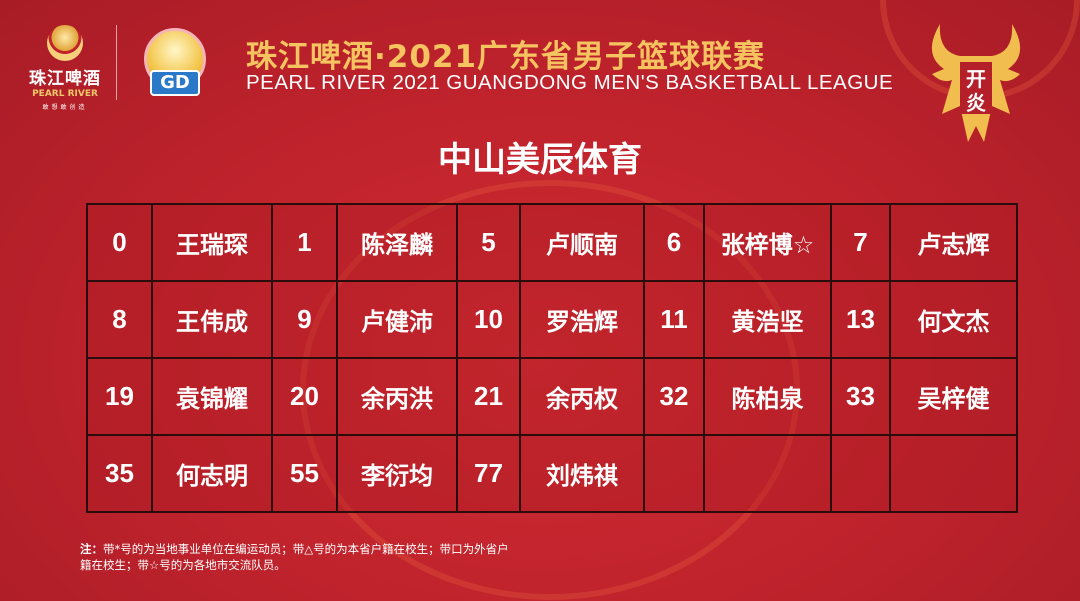  Describe the element at coordinates (976, 79) in the screenshot. I see `mascot-char-1: 开` at that location.